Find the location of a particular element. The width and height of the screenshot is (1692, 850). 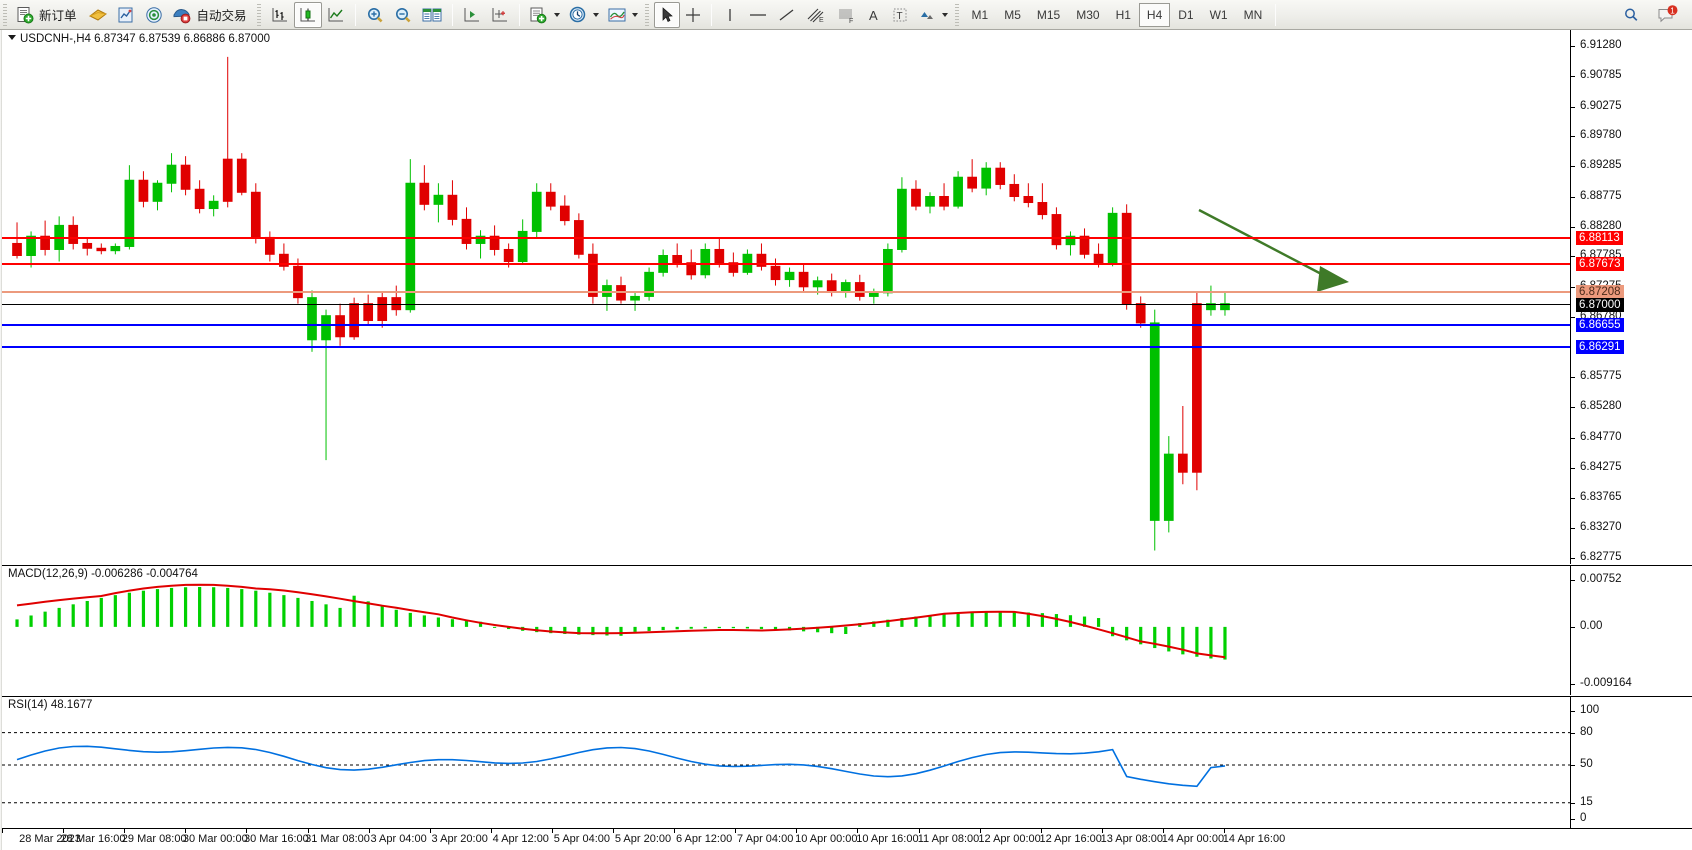

templates-button is located at coordinates (544, 15).